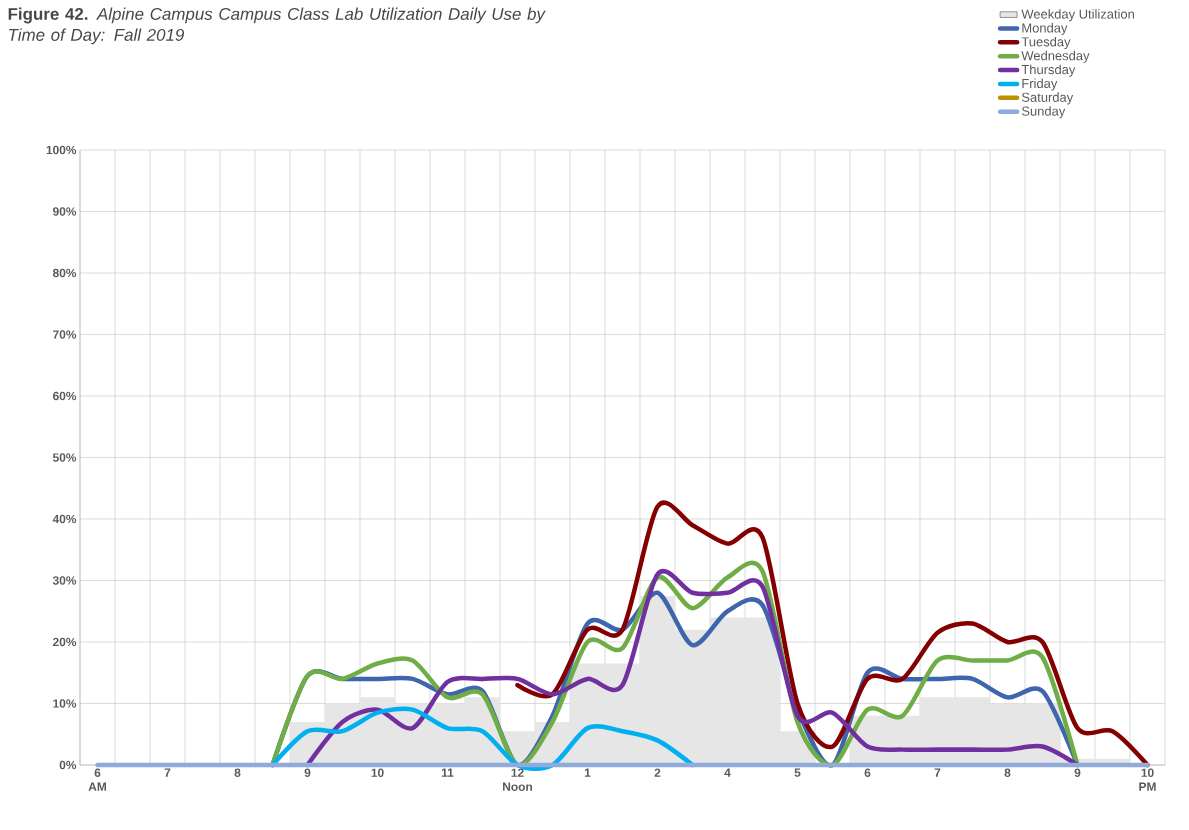  What do you see at coordinates (64, 211) in the screenshot?
I see `y-tick-label: 90%` at bounding box center [64, 211].